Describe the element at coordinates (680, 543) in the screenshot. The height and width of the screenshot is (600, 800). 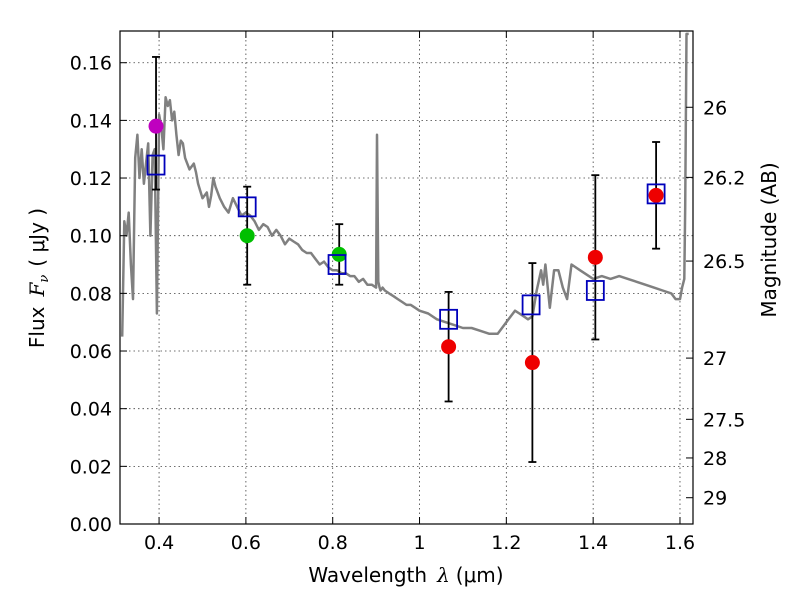
I see `x-tick-label: 1.6` at that location.